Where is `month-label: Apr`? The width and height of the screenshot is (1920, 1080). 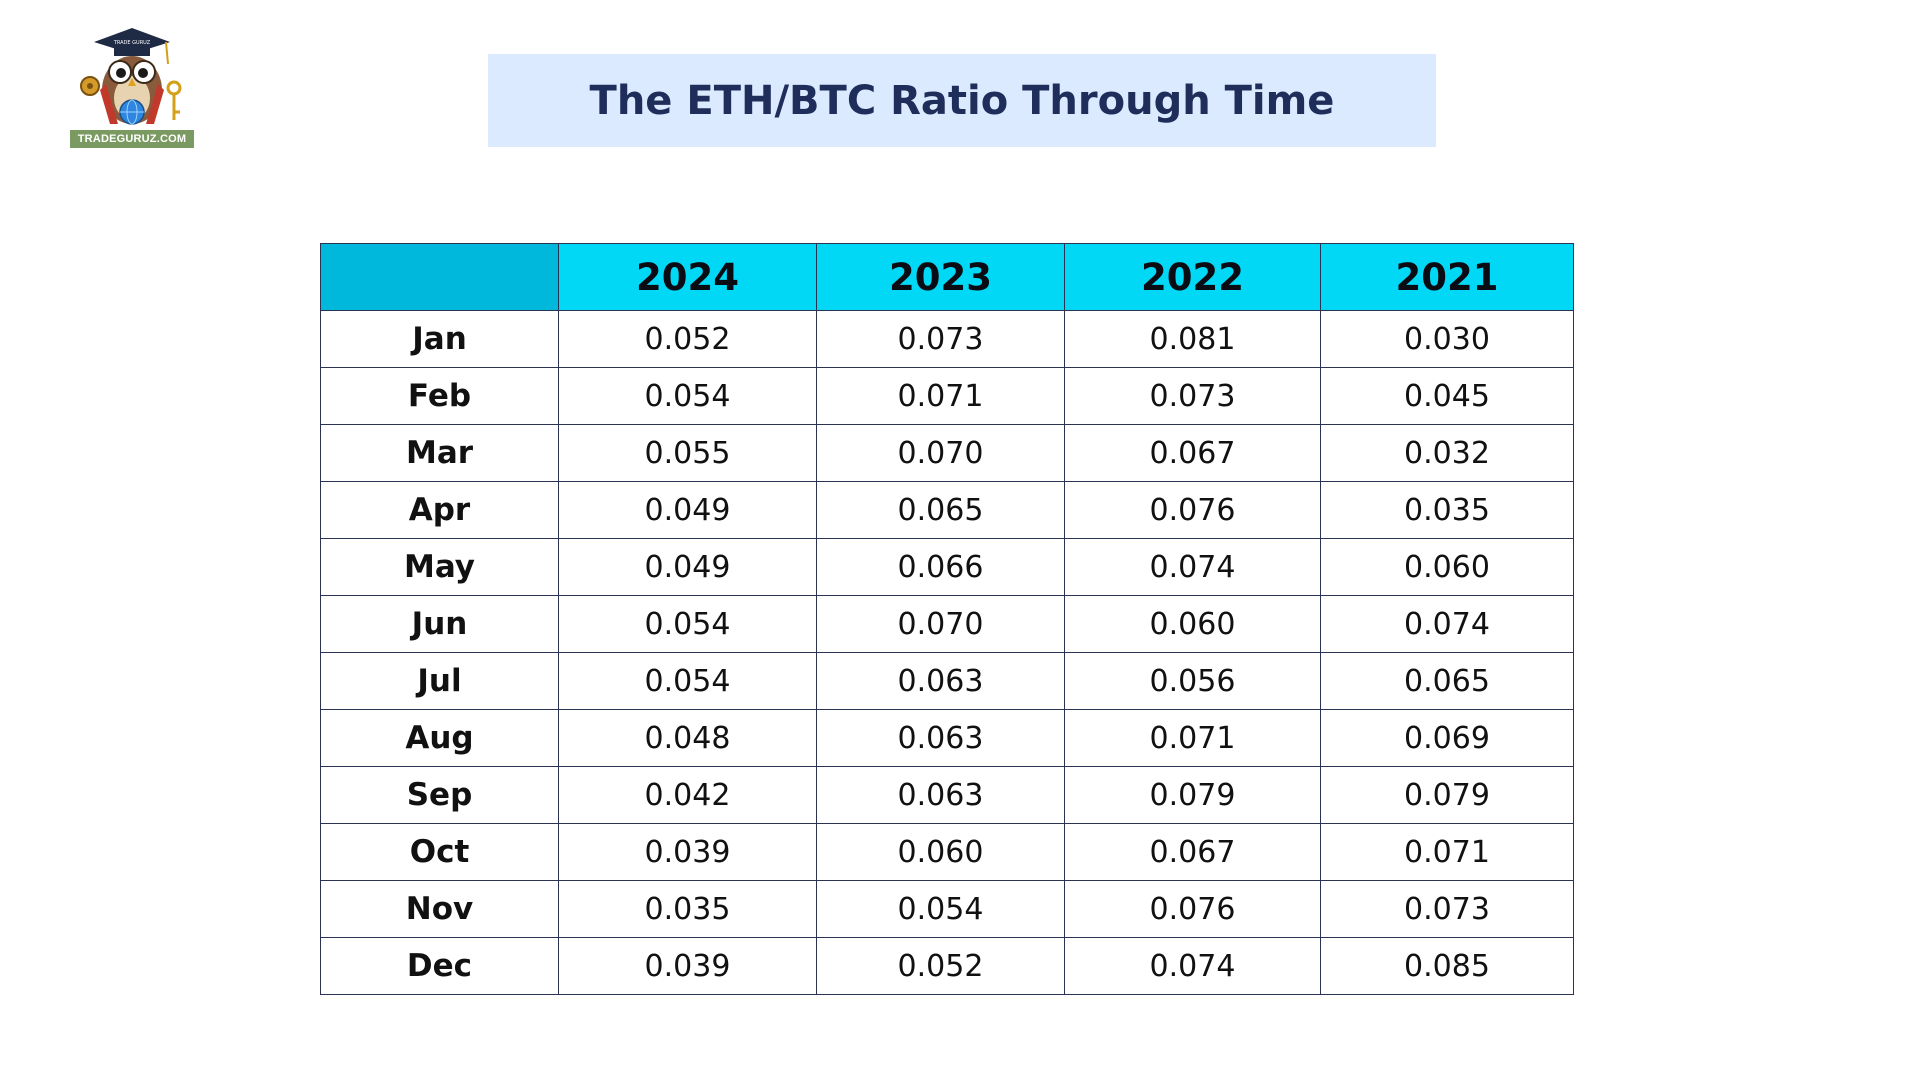
month-label: Apr is located at coordinates (439, 510).